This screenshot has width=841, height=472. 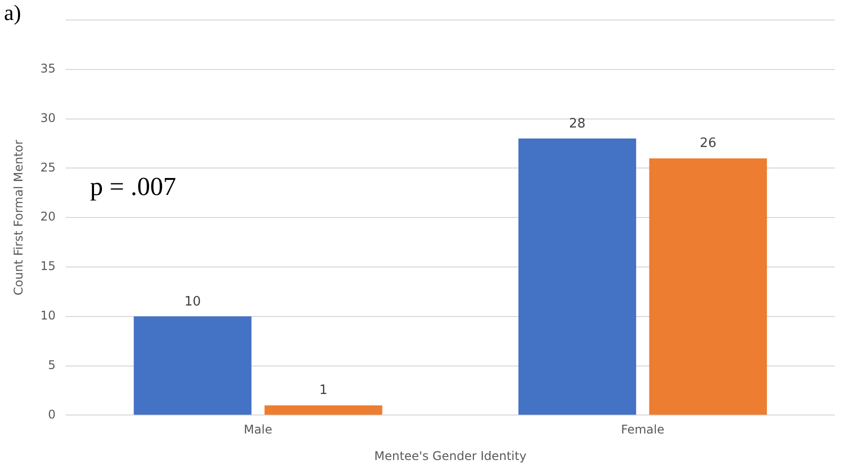 I want to click on y-tick-label: 20, so click(x=48, y=217).